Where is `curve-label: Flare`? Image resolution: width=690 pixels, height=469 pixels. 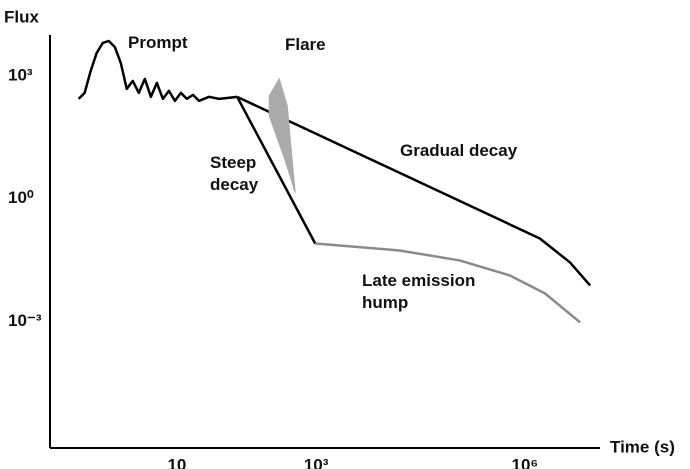
curve-label: Flare is located at coordinates (305, 44).